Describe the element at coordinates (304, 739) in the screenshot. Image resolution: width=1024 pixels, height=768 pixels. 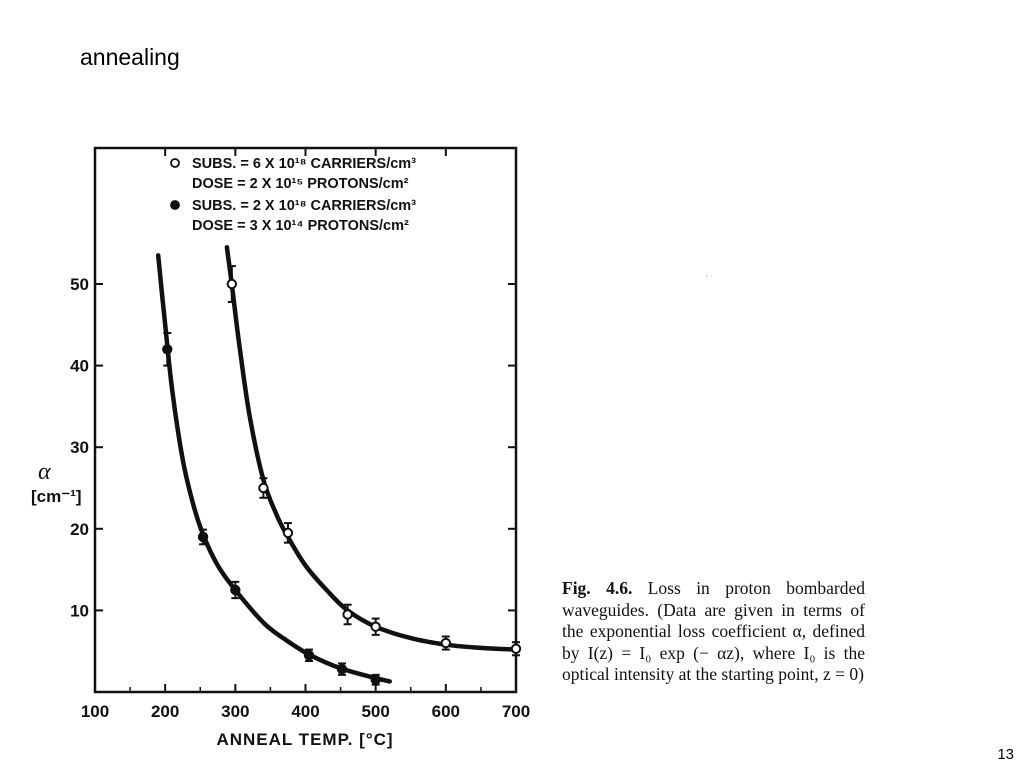
I see `x-axis-title: ANNEAL TEMP. [°C]` at that location.